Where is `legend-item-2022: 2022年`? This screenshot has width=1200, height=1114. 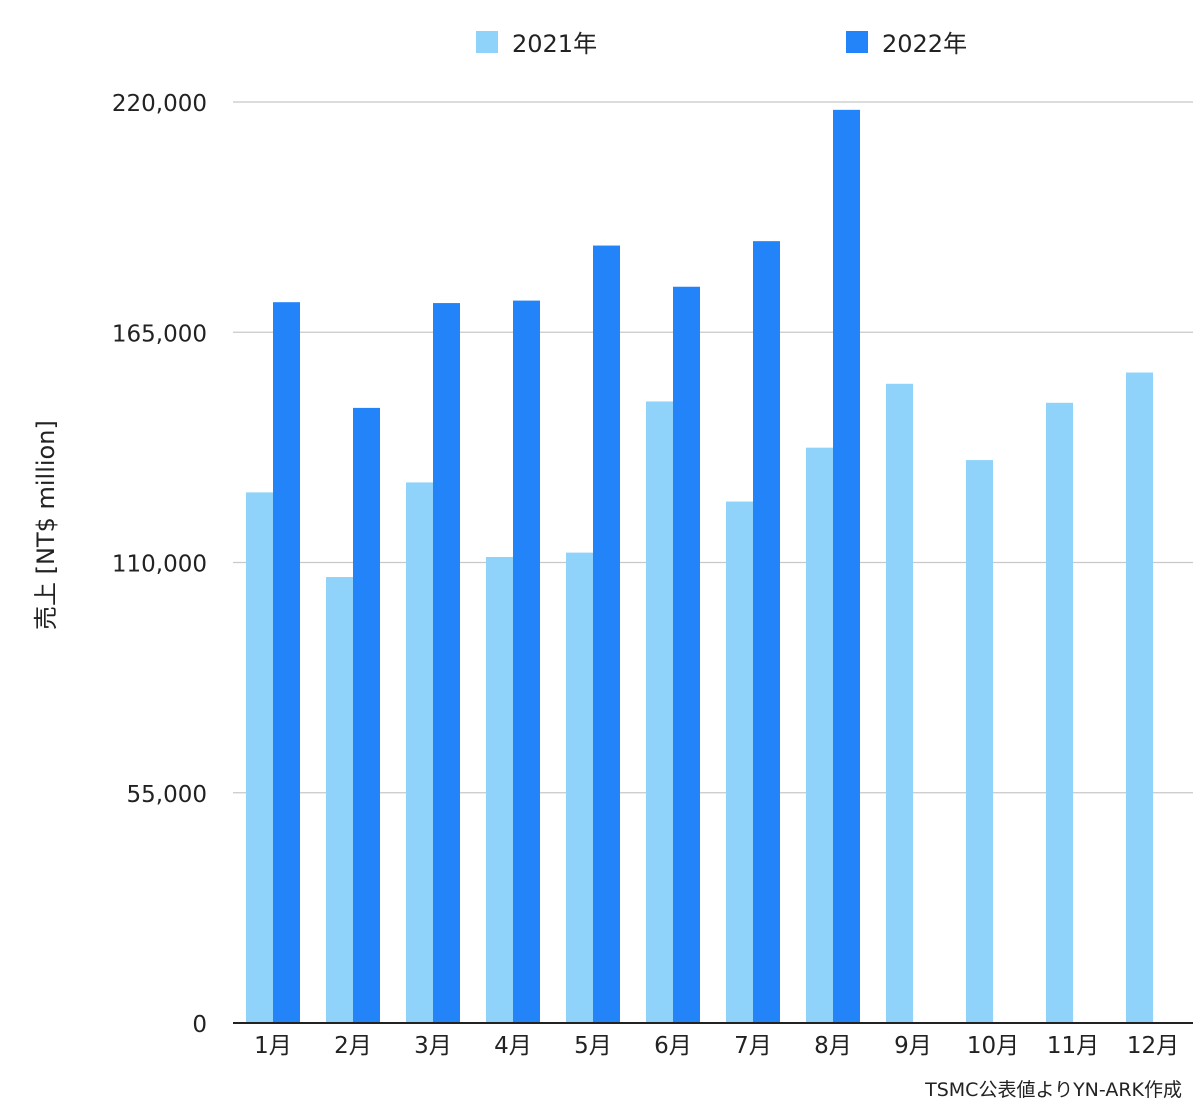
legend-item-2022: 2022年 is located at coordinates (906, 41).